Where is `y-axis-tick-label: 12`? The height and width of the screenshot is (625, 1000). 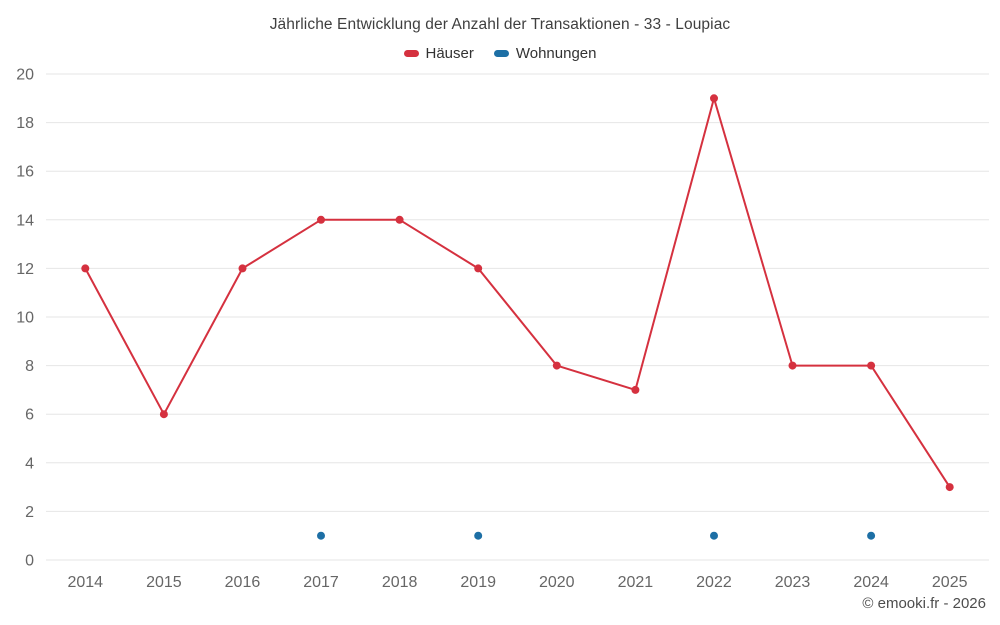
y-axis-tick-label: 12 is located at coordinates (25, 269).